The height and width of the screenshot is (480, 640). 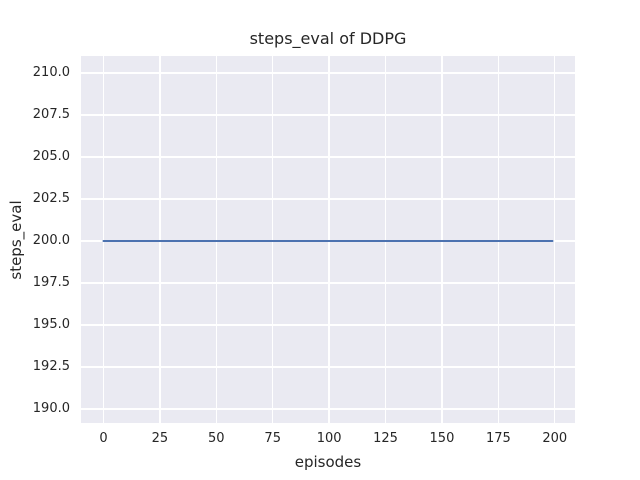 What do you see at coordinates (442, 438) in the screenshot?
I see `x-tick-label: 150` at bounding box center [442, 438].